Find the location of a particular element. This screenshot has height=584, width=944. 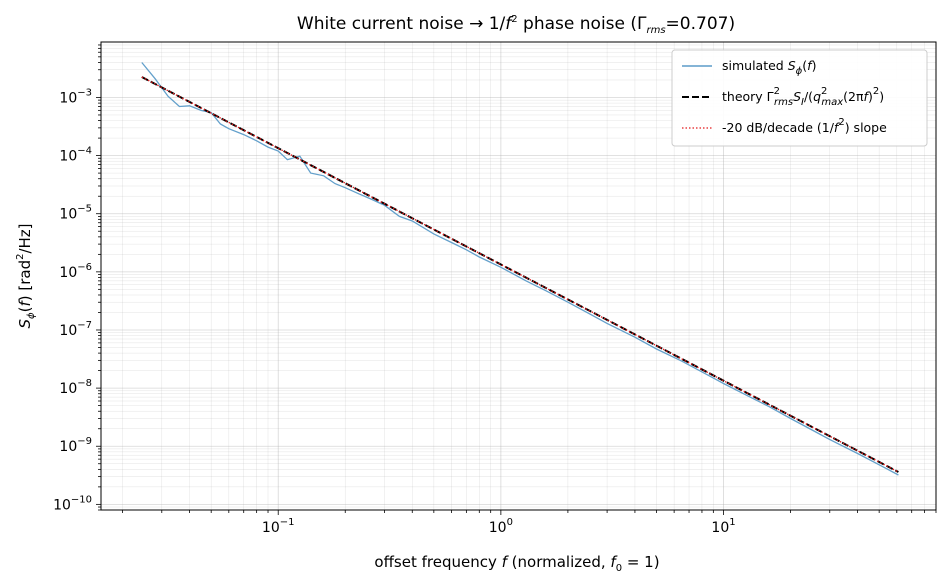

x-tick-labels: 10⁻¹ 10⁰ 10¹ is located at coordinates (499, 526).